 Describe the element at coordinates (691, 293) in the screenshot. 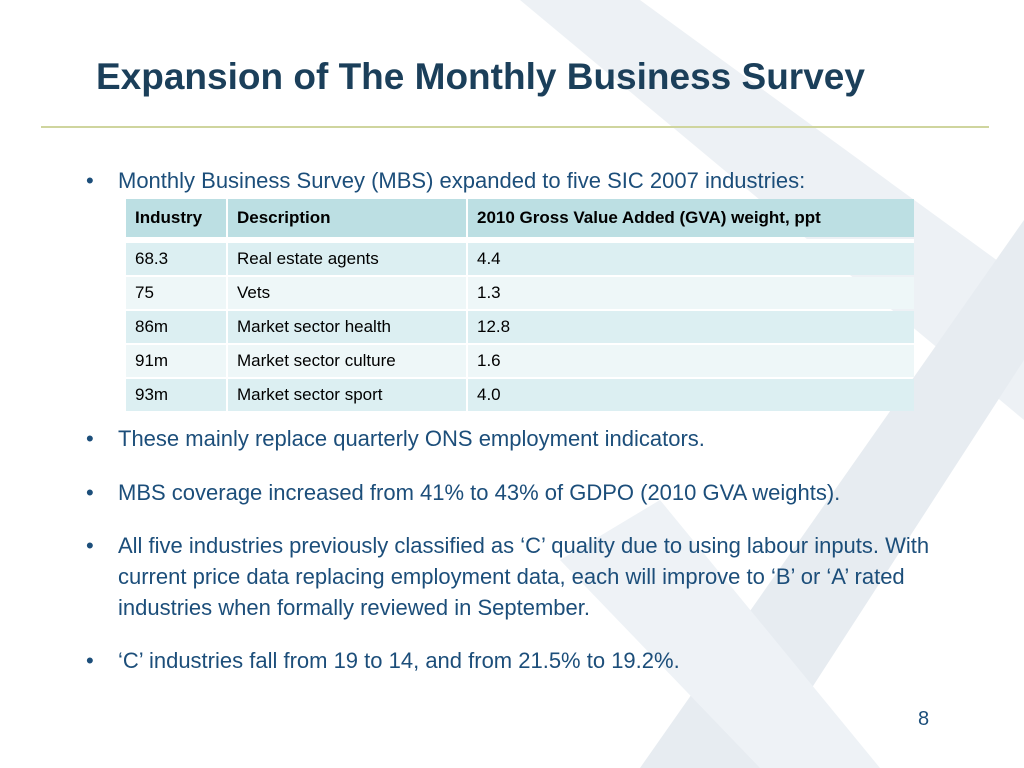

I see `cell-gva-weight: 1.3` at that location.